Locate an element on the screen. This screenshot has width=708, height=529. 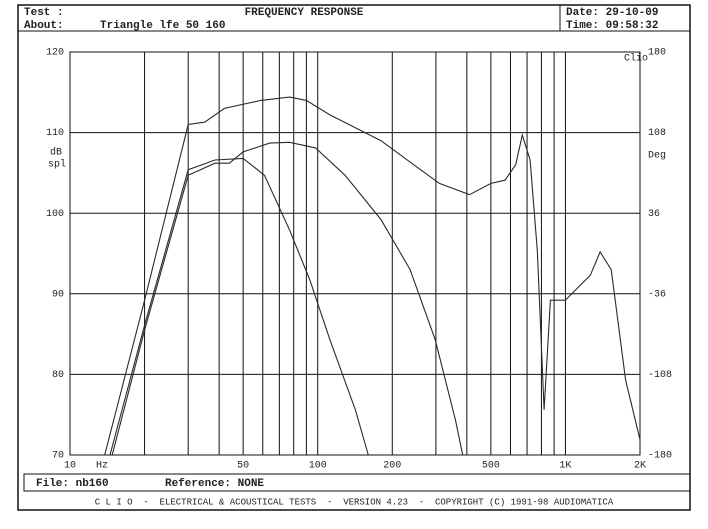
about-label: About: is located at coordinates (44, 26).